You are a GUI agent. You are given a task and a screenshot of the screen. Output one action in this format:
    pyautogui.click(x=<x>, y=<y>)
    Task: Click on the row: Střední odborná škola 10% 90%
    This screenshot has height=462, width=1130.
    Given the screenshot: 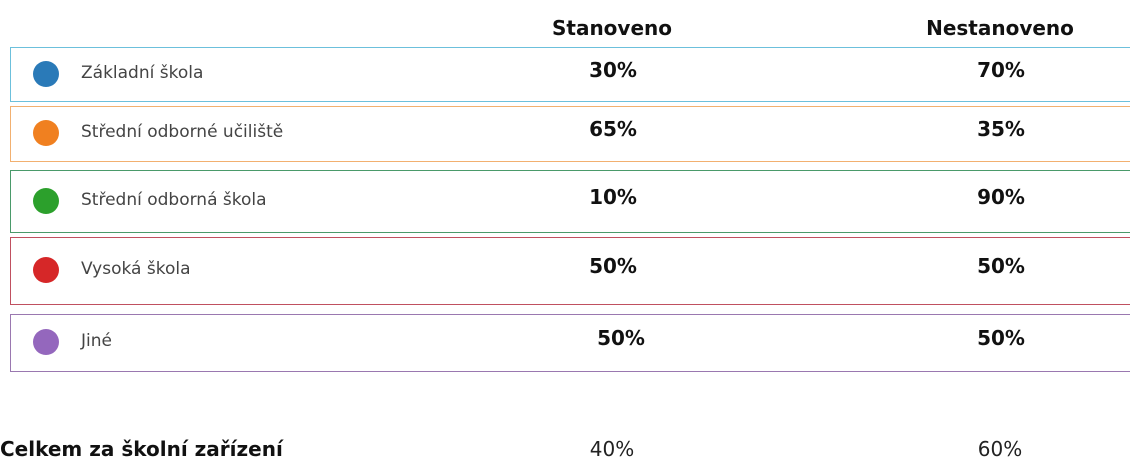 What is the action you would take?
    pyautogui.click(x=570, y=201)
    